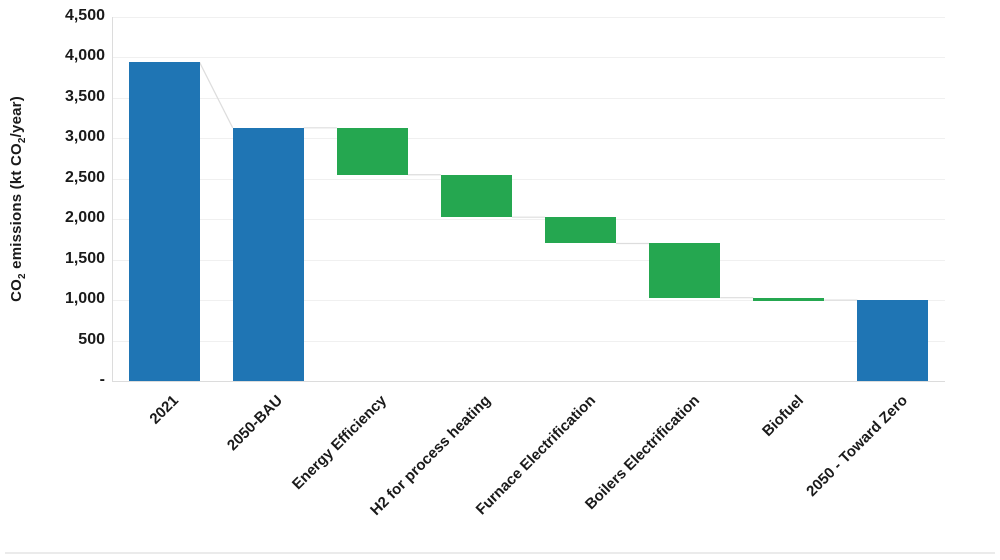 The image size is (1000, 560). What do you see at coordinates (91, 339) in the screenshot?
I see `y-axis-tick-label: 500` at bounding box center [91, 339].